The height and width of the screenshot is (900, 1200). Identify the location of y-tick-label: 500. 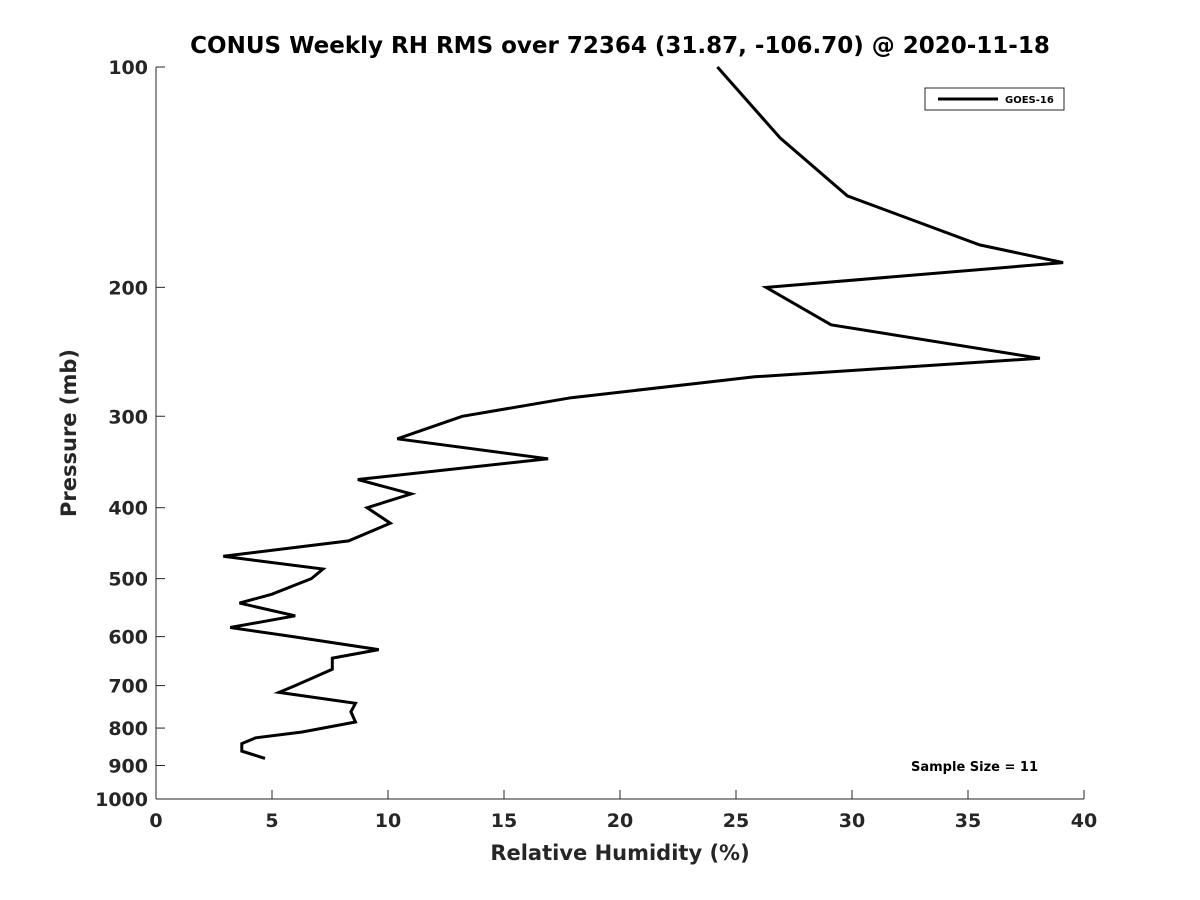
(128, 580).